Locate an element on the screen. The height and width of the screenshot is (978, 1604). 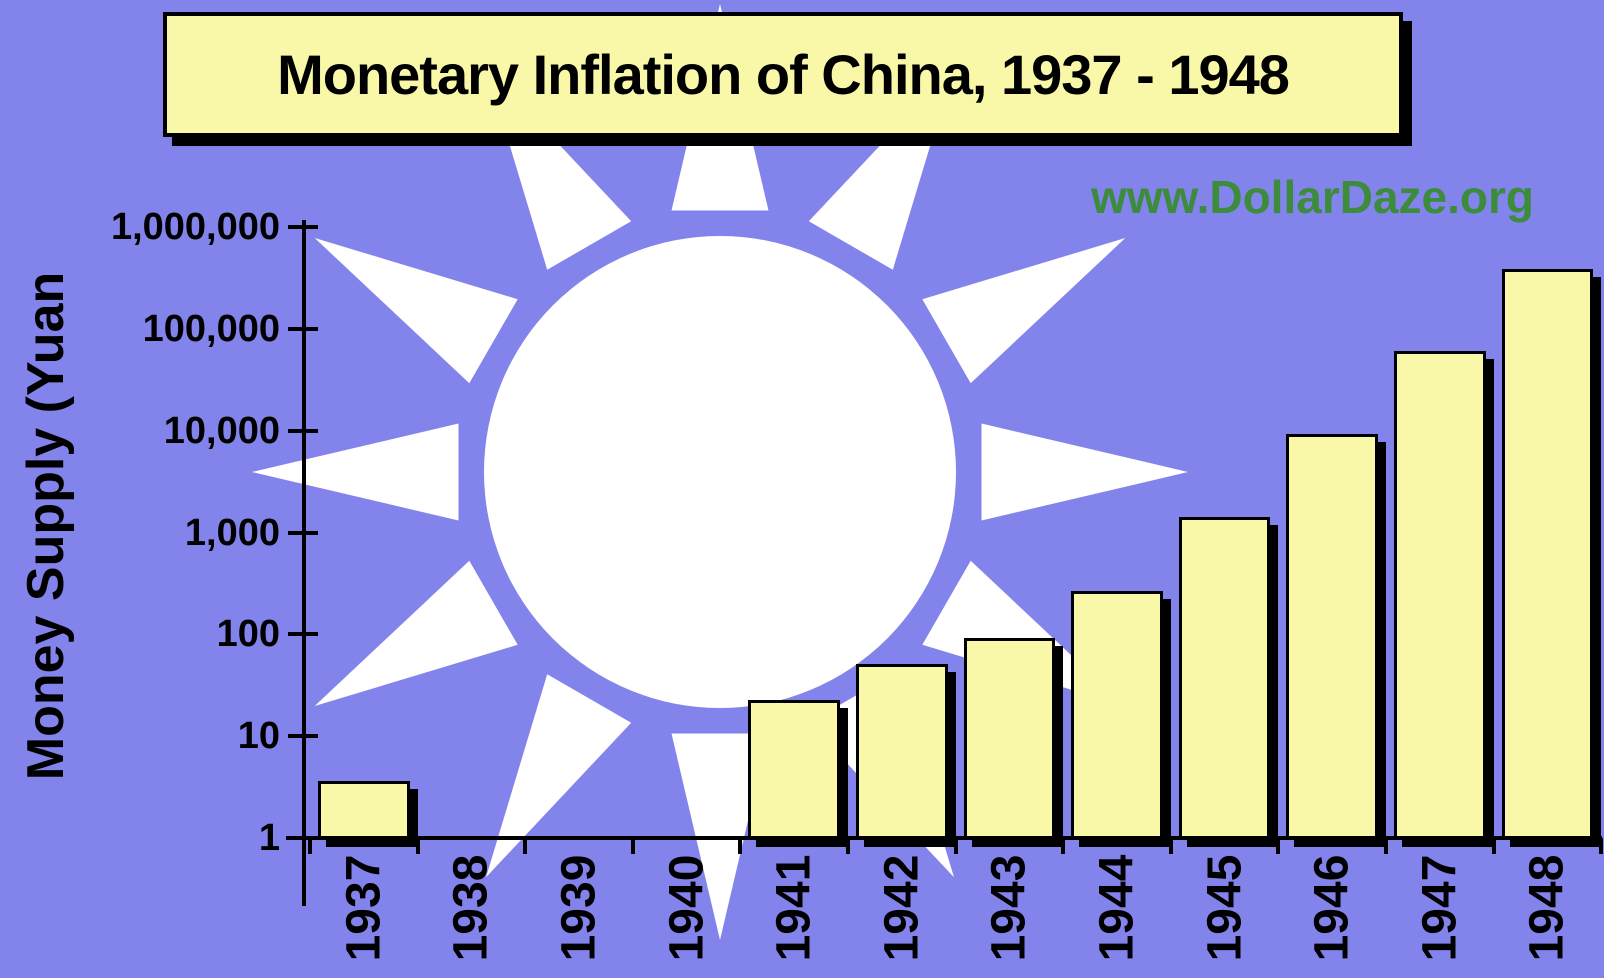
bar-1944 is located at coordinates (1117, 715).